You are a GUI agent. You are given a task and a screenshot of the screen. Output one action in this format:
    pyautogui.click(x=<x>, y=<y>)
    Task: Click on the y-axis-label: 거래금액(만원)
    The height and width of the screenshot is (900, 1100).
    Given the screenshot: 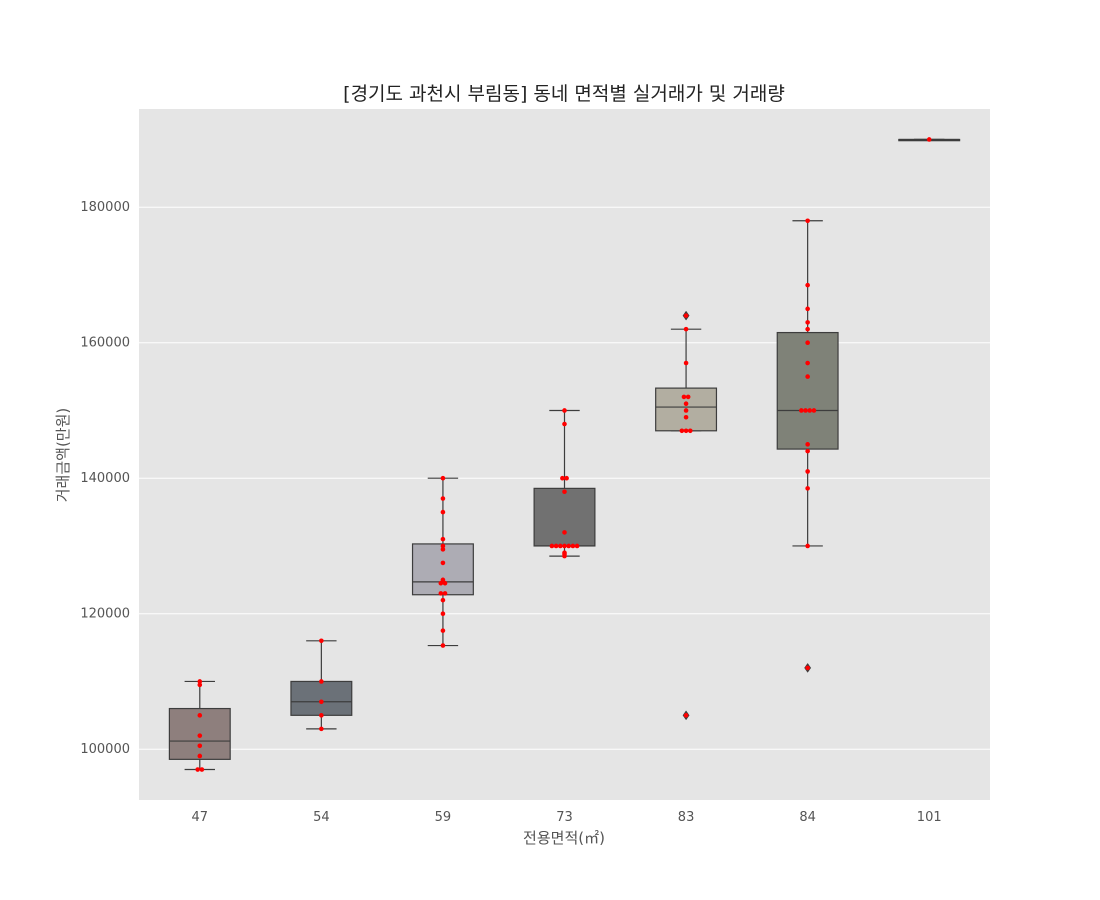 What is the action you would take?
    pyautogui.click(x=63, y=455)
    